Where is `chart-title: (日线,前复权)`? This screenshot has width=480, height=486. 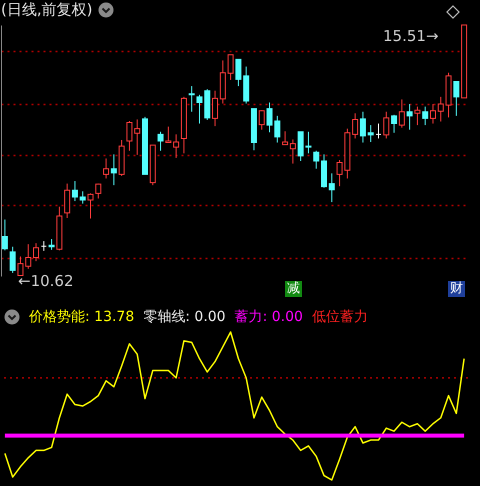
chart-title: (日线,前复权) is located at coordinates (46, 9).